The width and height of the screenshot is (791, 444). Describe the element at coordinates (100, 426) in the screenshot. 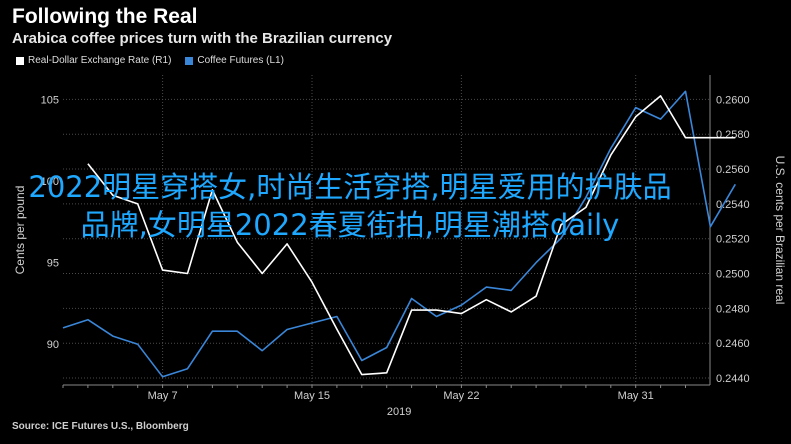

I see `source-note: Source: ICE Futures U.S., Bloomberg` at that location.